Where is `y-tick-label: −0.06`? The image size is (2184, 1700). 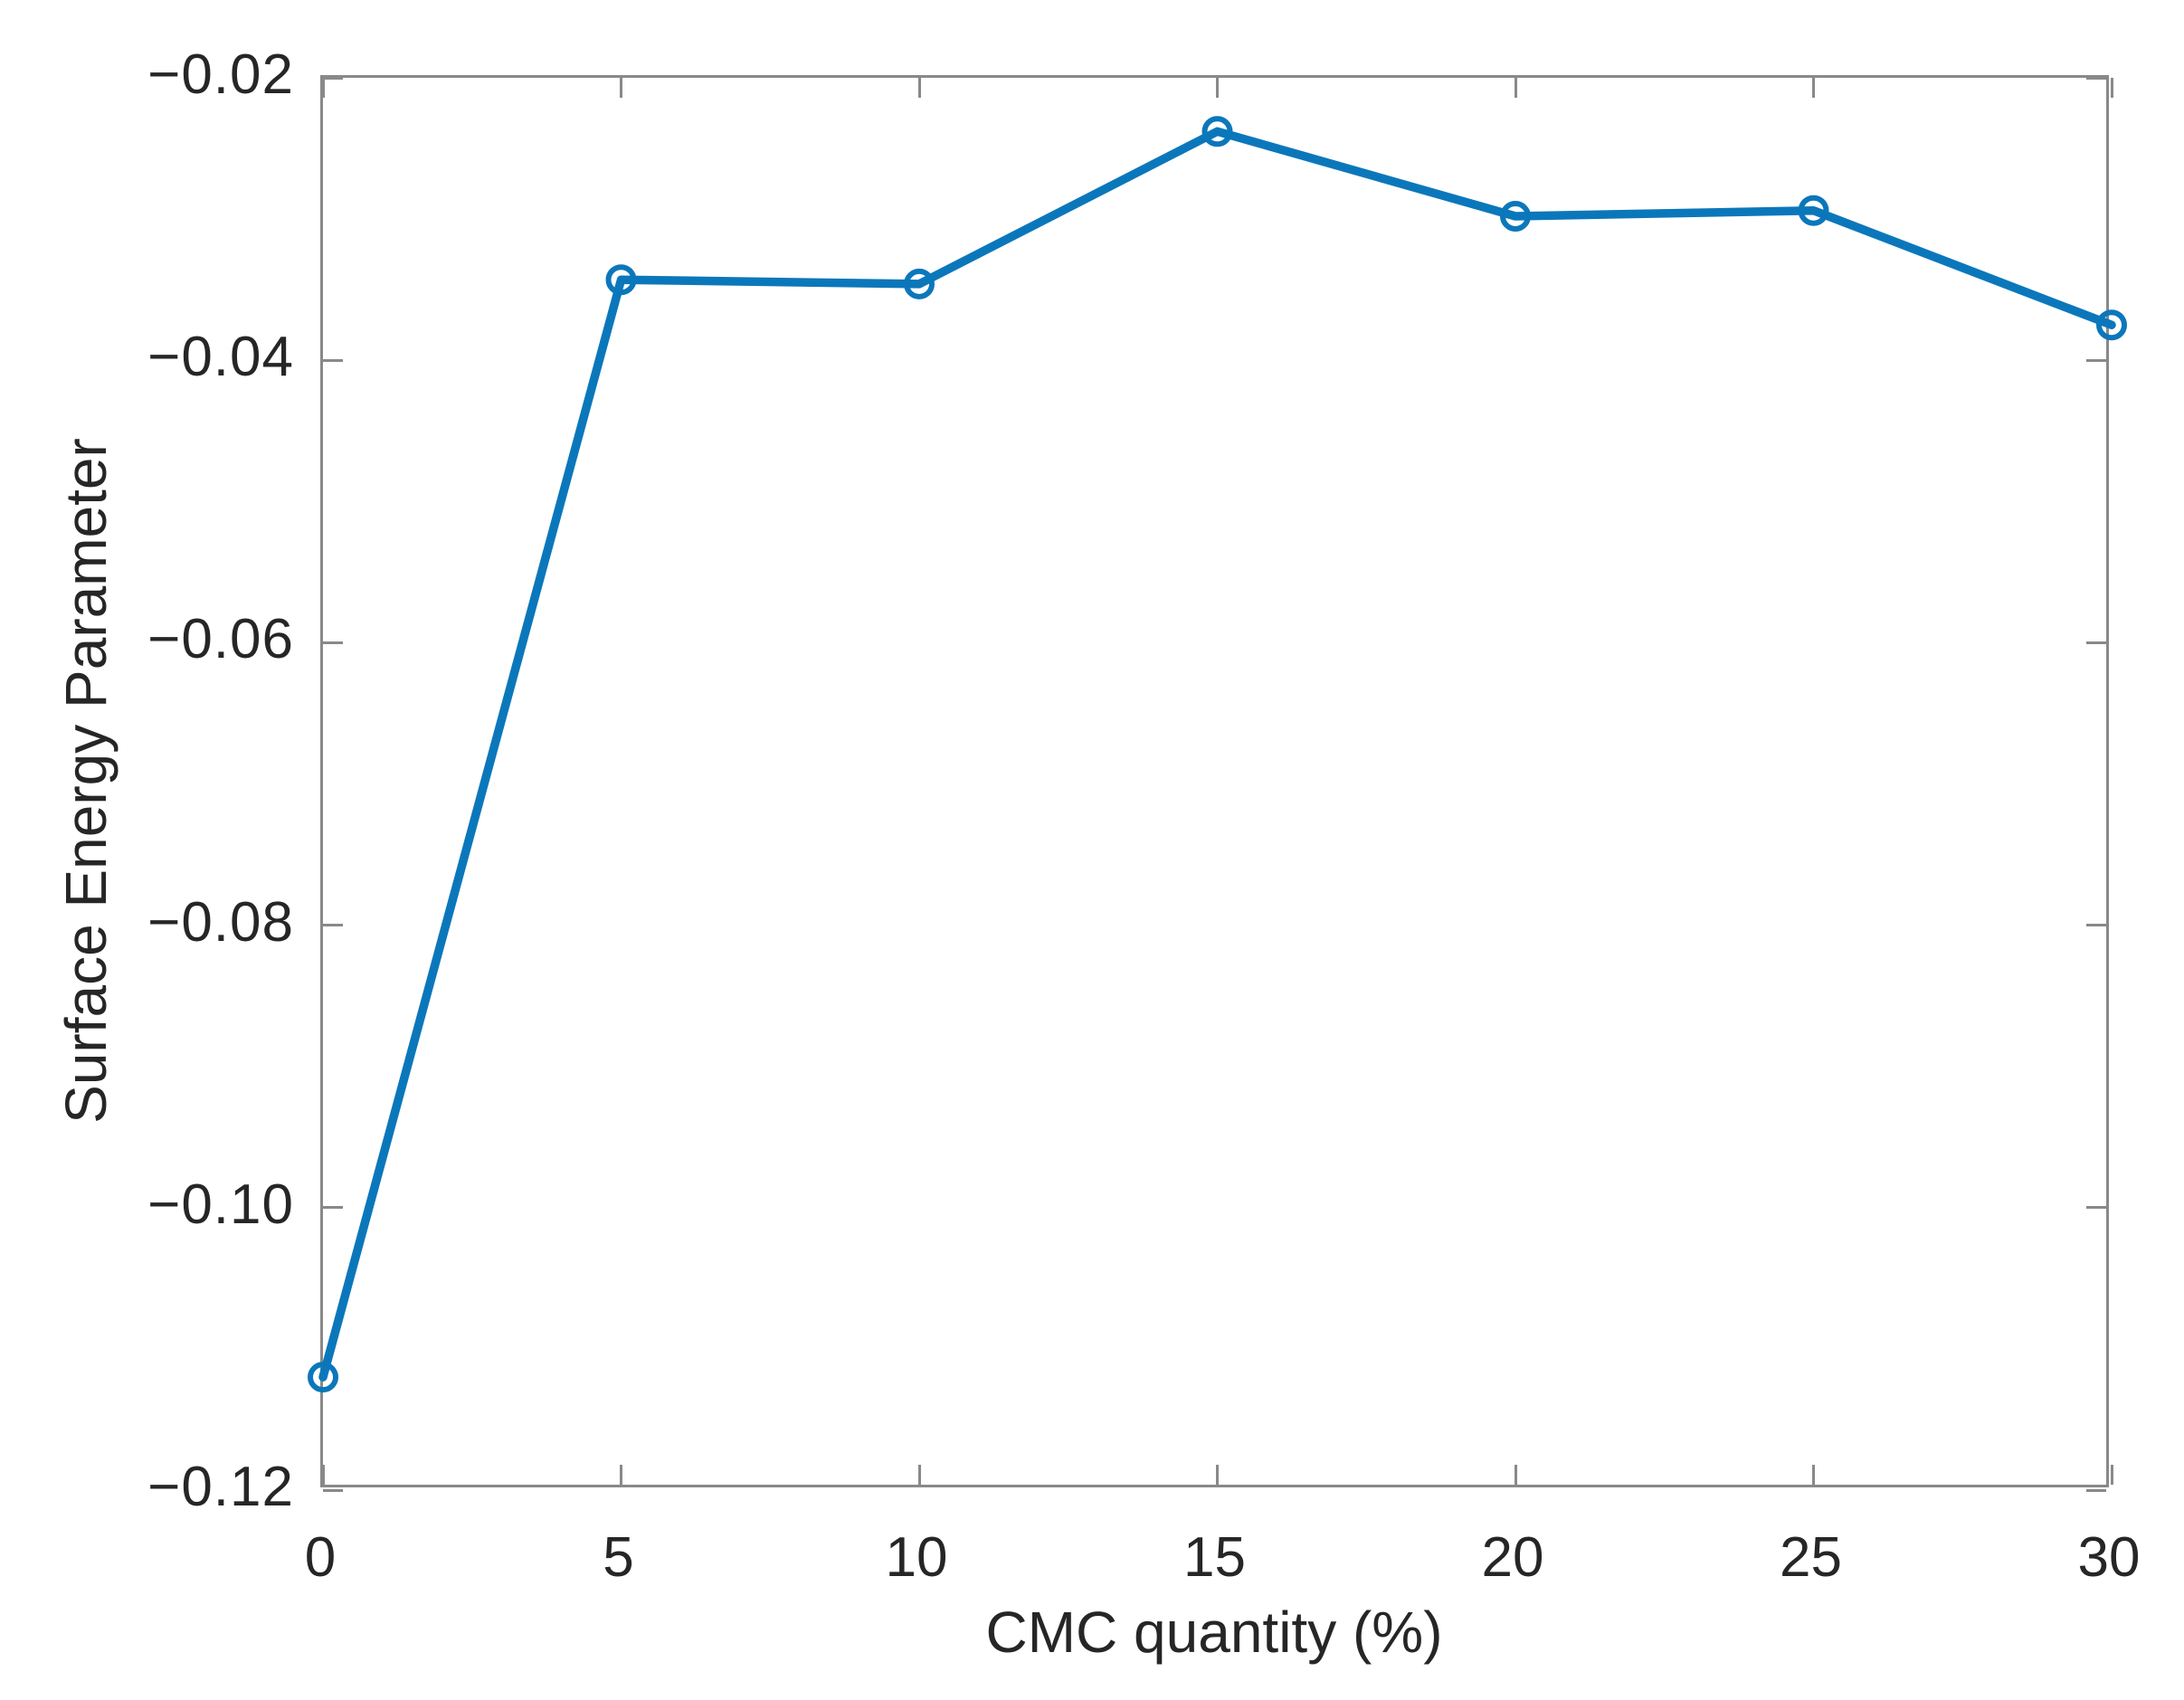 y-tick-label: −0.06 is located at coordinates (221, 639).